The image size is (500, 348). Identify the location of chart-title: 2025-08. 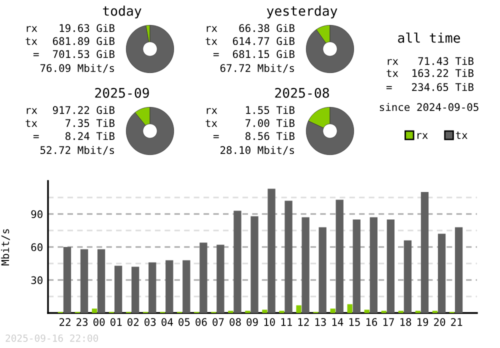
(302, 93).